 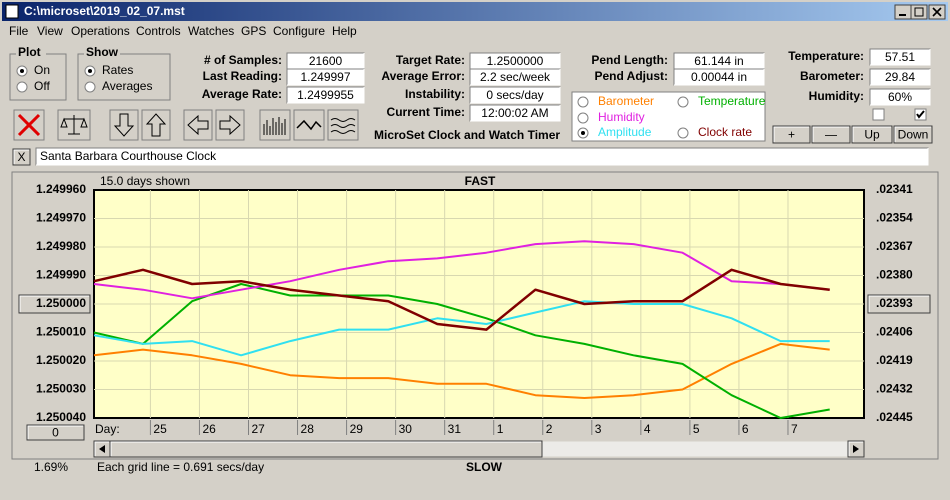 I want to click on maximize-icon, so click(x=919, y=12).